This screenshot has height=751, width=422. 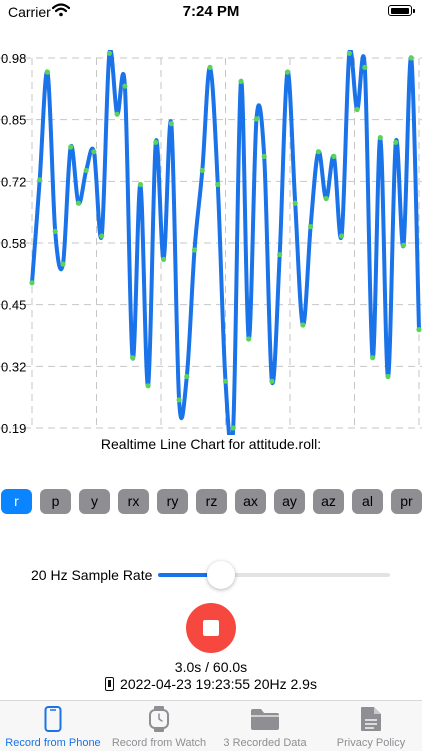 What do you see at coordinates (250, 501) in the screenshot?
I see `channel-button-ax: ax` at bounding box center [250, 501].